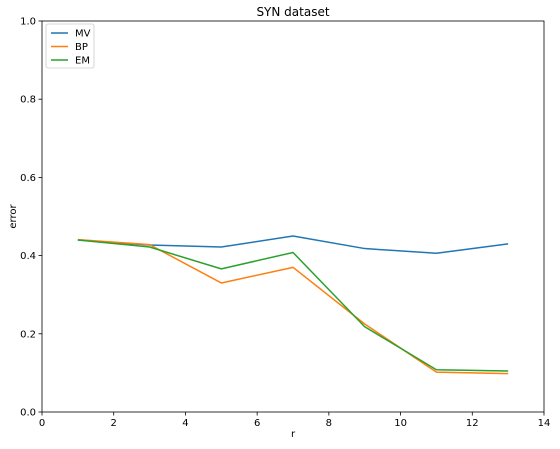  What do you see at coordinates (185, 423) in the screenshot?
I see `x-tick-label: 4` at bounding box center [185, 423].